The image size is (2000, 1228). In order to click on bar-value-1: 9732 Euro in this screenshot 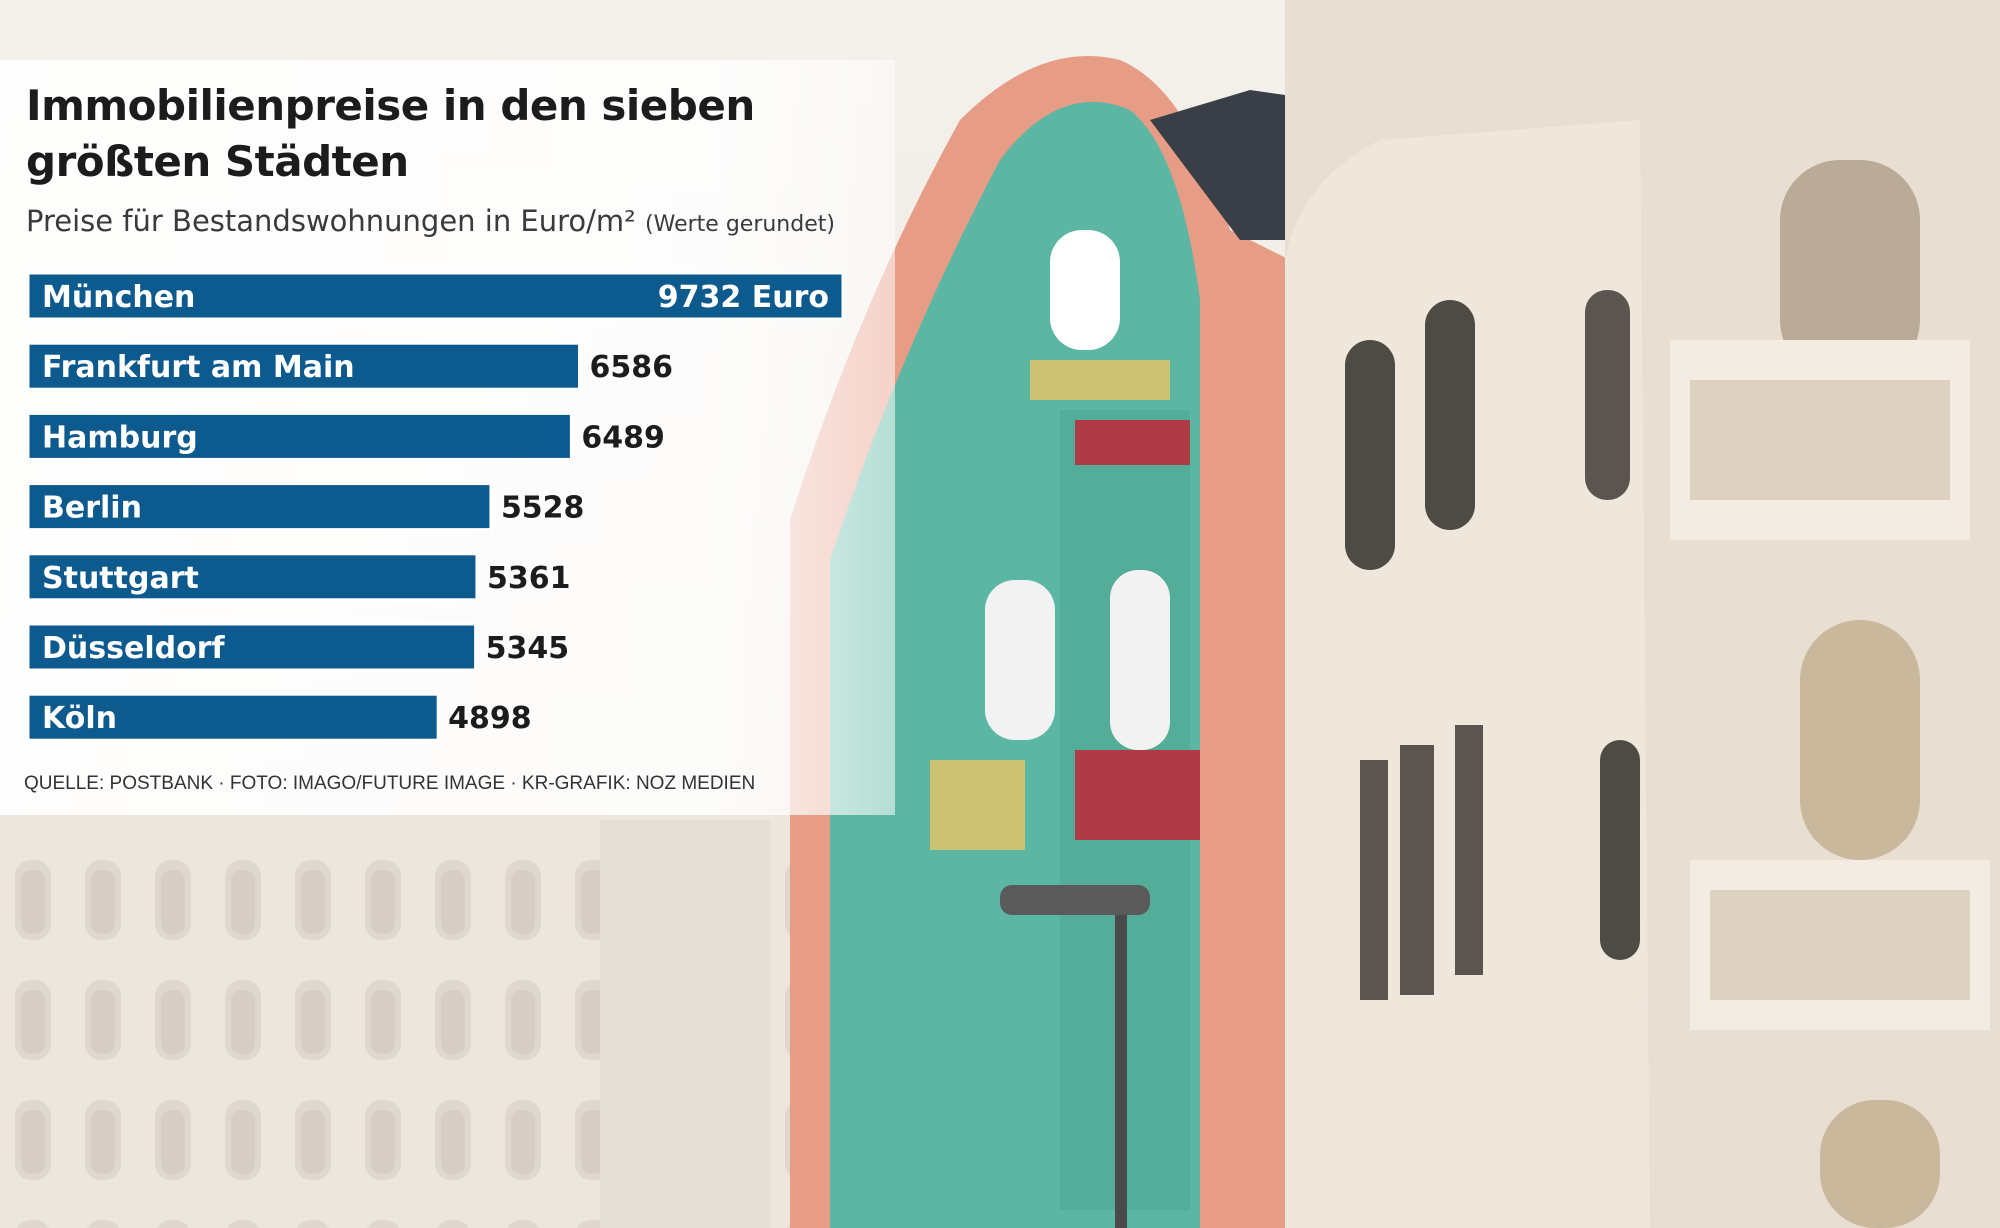, I will do `click(743, 297)`.